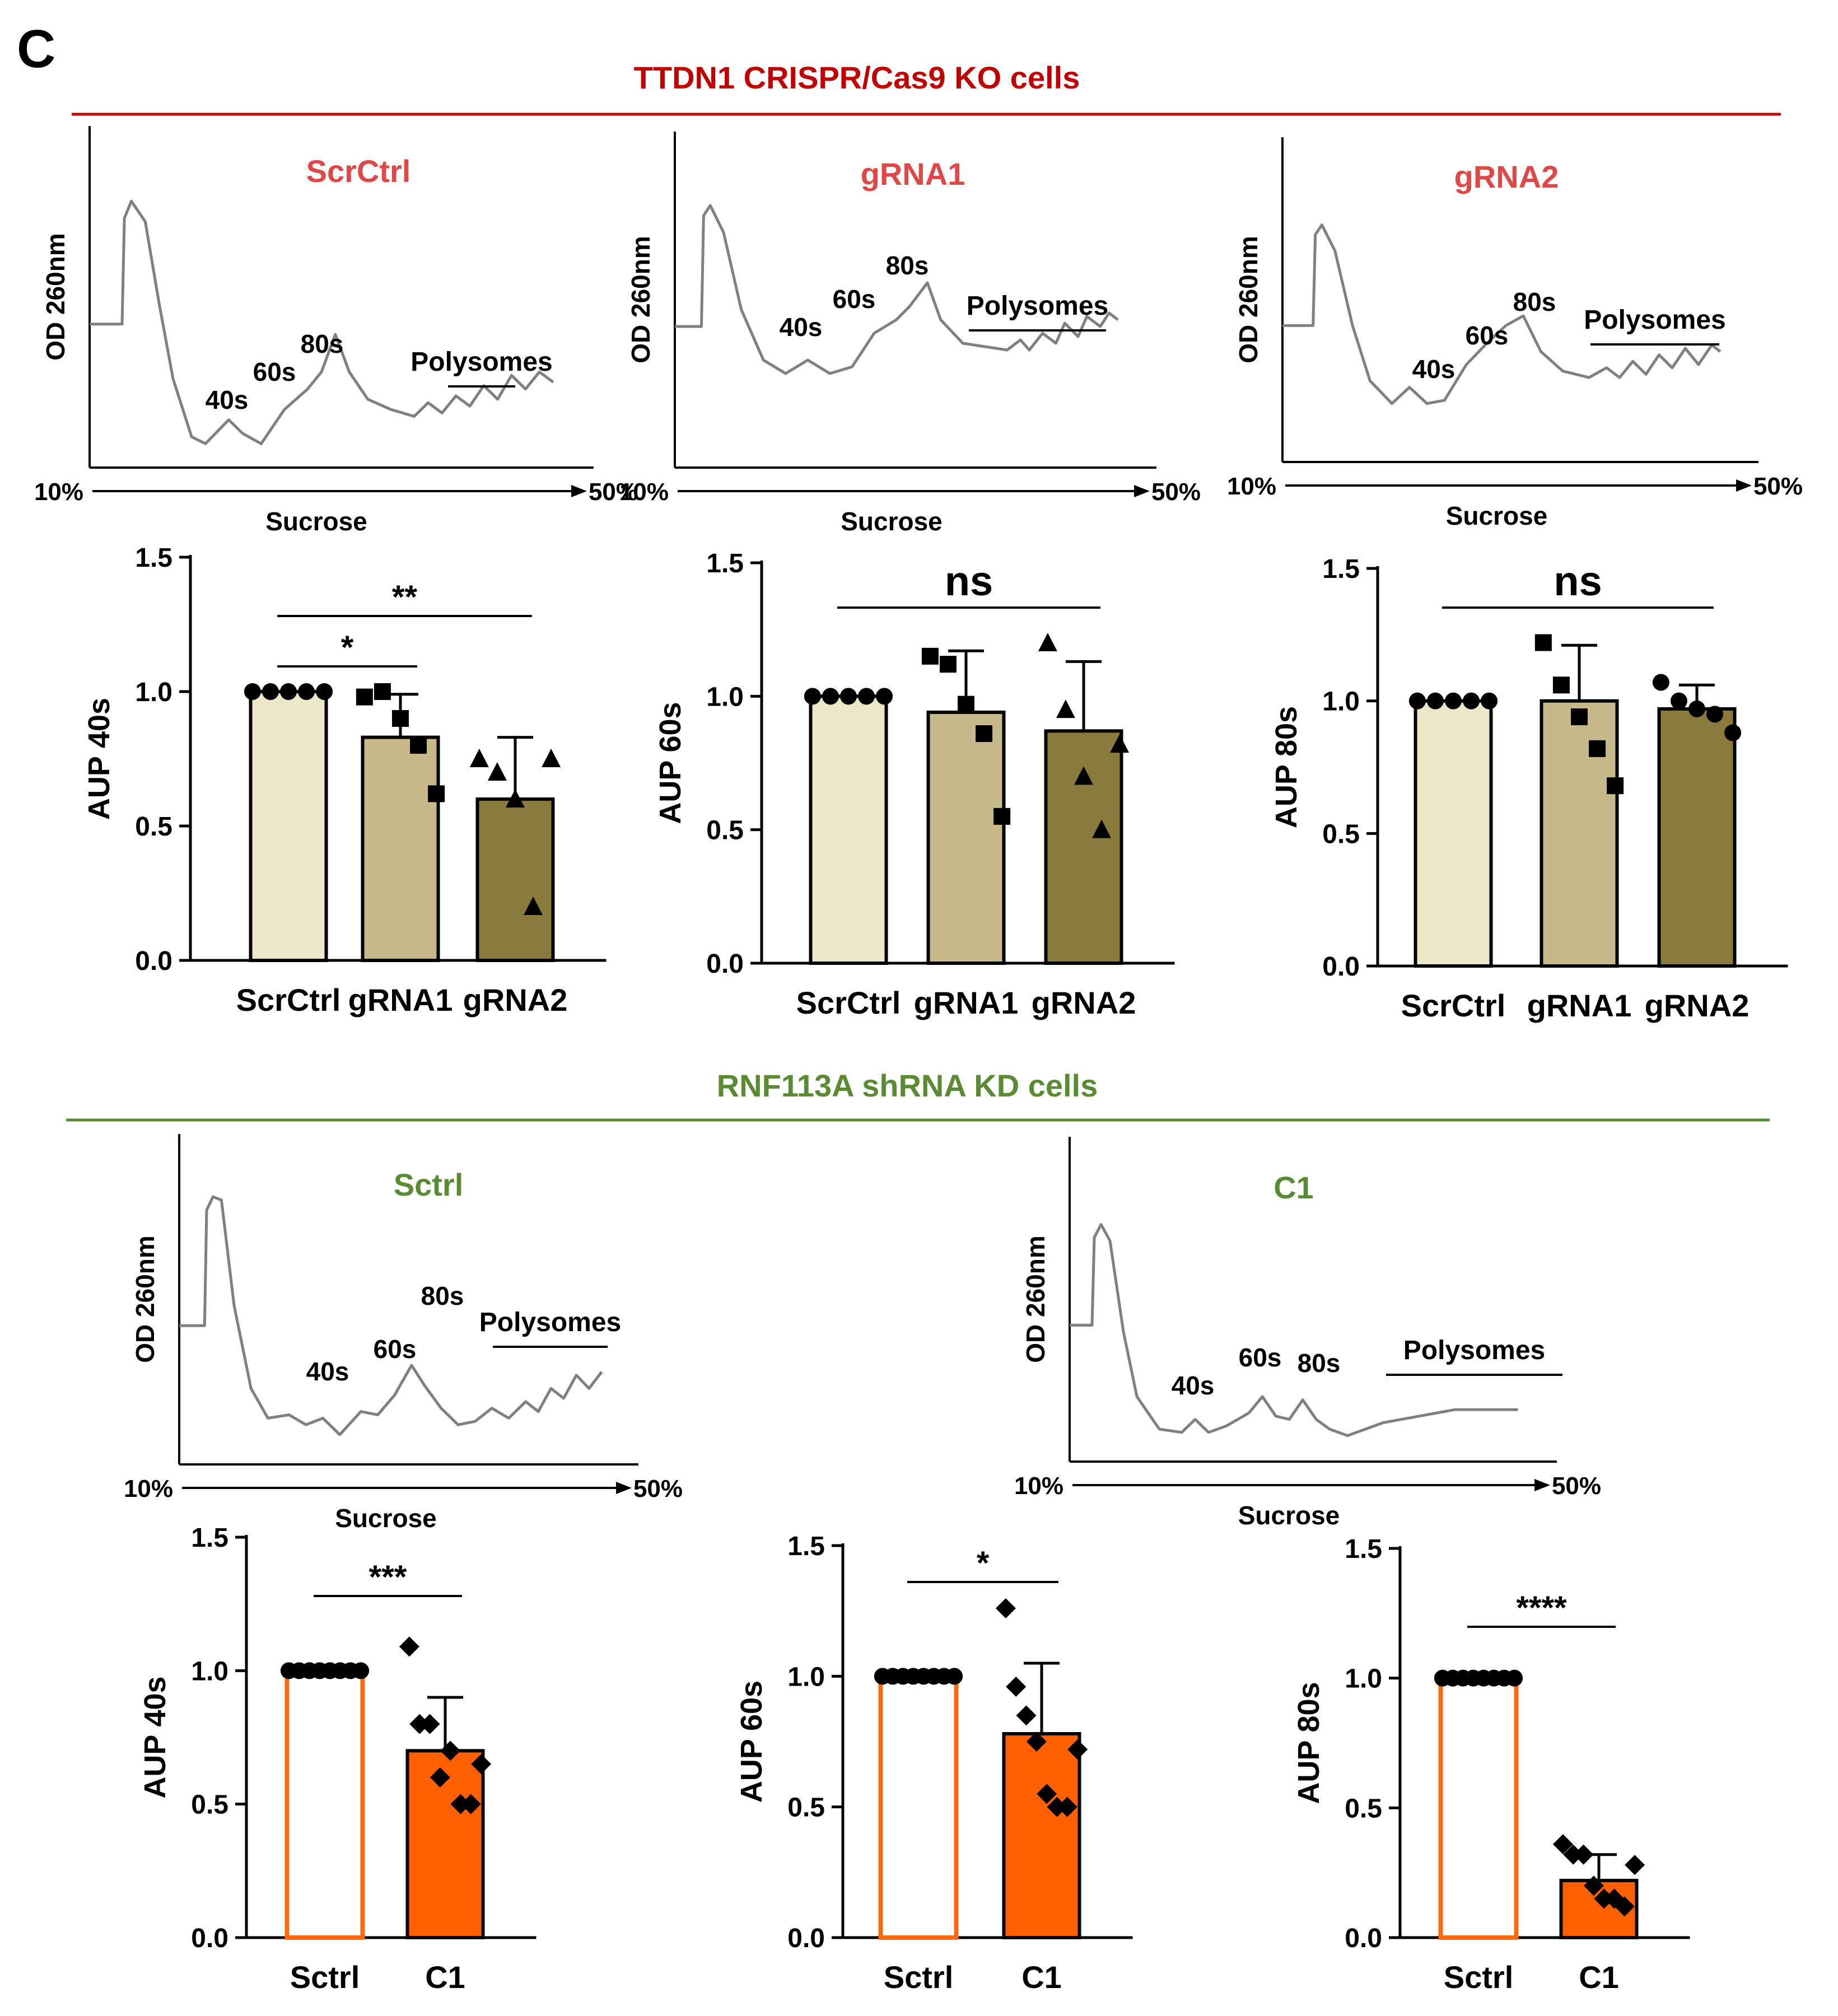 The height and width of the screenshot is (2016, 1838). What do you see at coordinates (969, 581) in the screenshot?
I see `significance-label: ns` at bounding box center [969, 581].